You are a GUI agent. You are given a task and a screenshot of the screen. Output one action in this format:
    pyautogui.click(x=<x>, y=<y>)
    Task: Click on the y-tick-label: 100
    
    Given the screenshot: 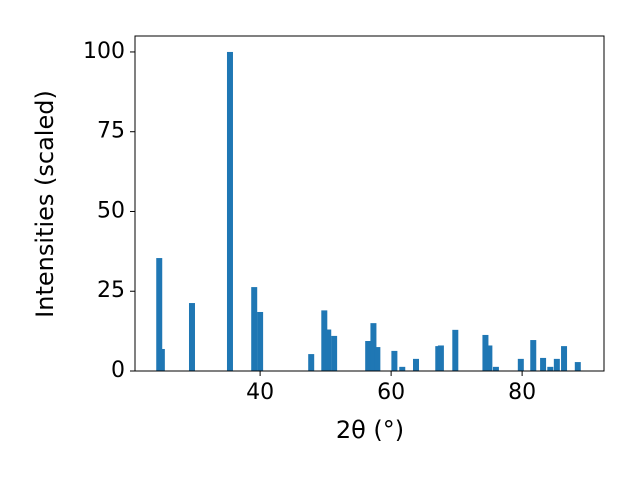 What is the action you would take?
    pyautogui.click(x=104, y=51)
    